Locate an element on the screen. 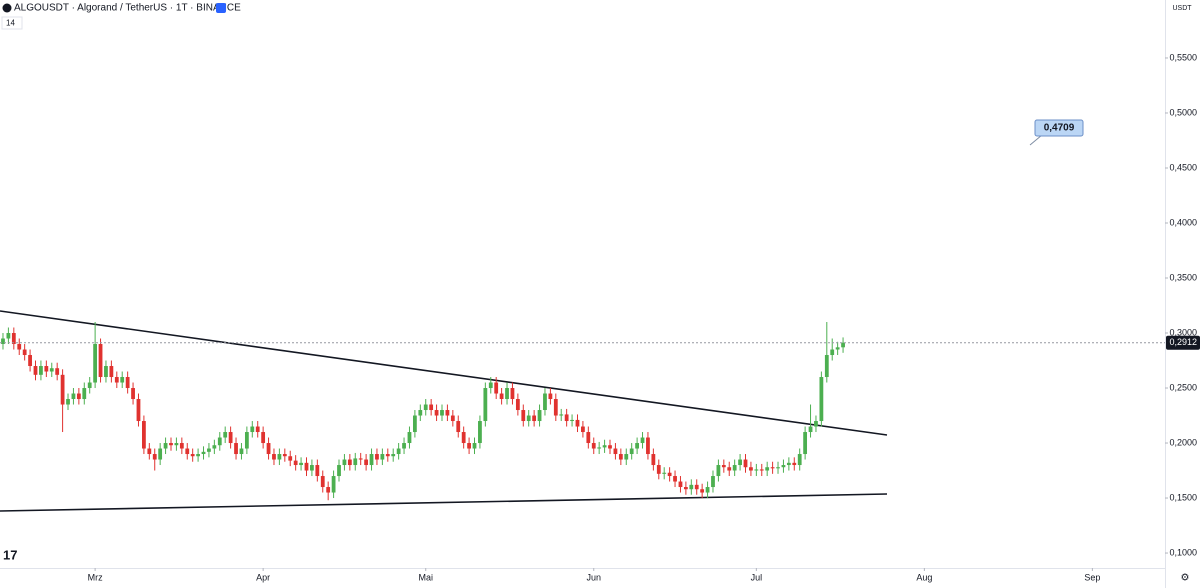 The height and width of the screenshot is (588, 1200). annotation-box is located at coordinates (1059, 128).